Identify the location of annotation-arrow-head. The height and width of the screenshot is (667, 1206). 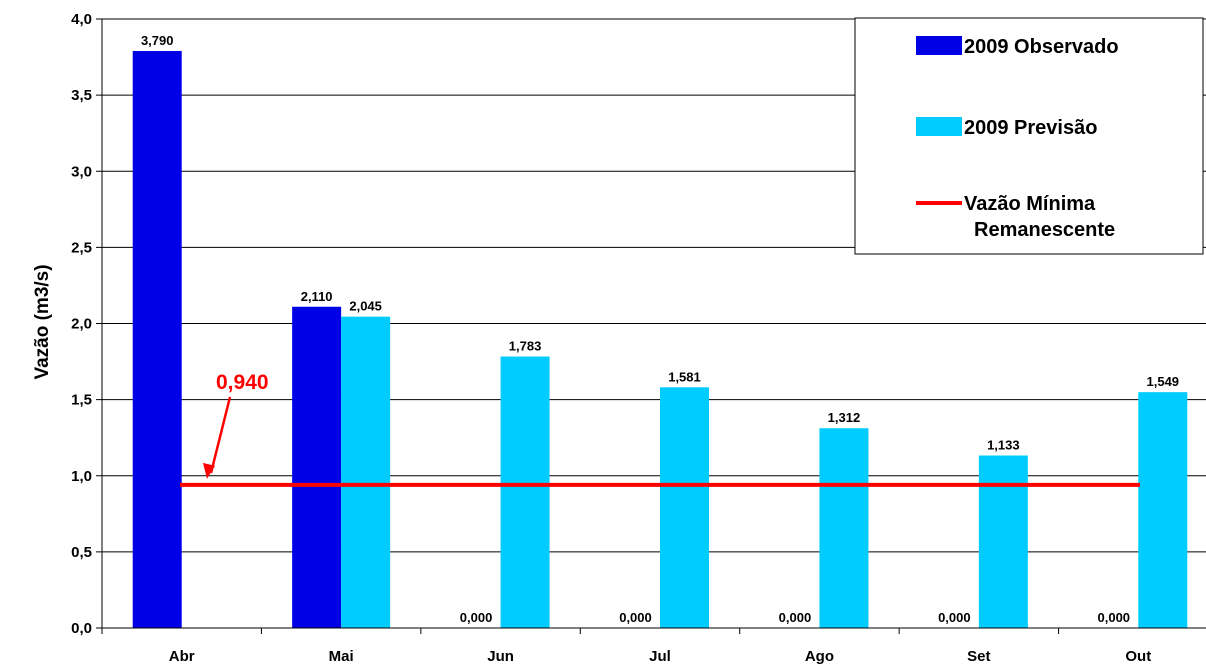
(209, 470).